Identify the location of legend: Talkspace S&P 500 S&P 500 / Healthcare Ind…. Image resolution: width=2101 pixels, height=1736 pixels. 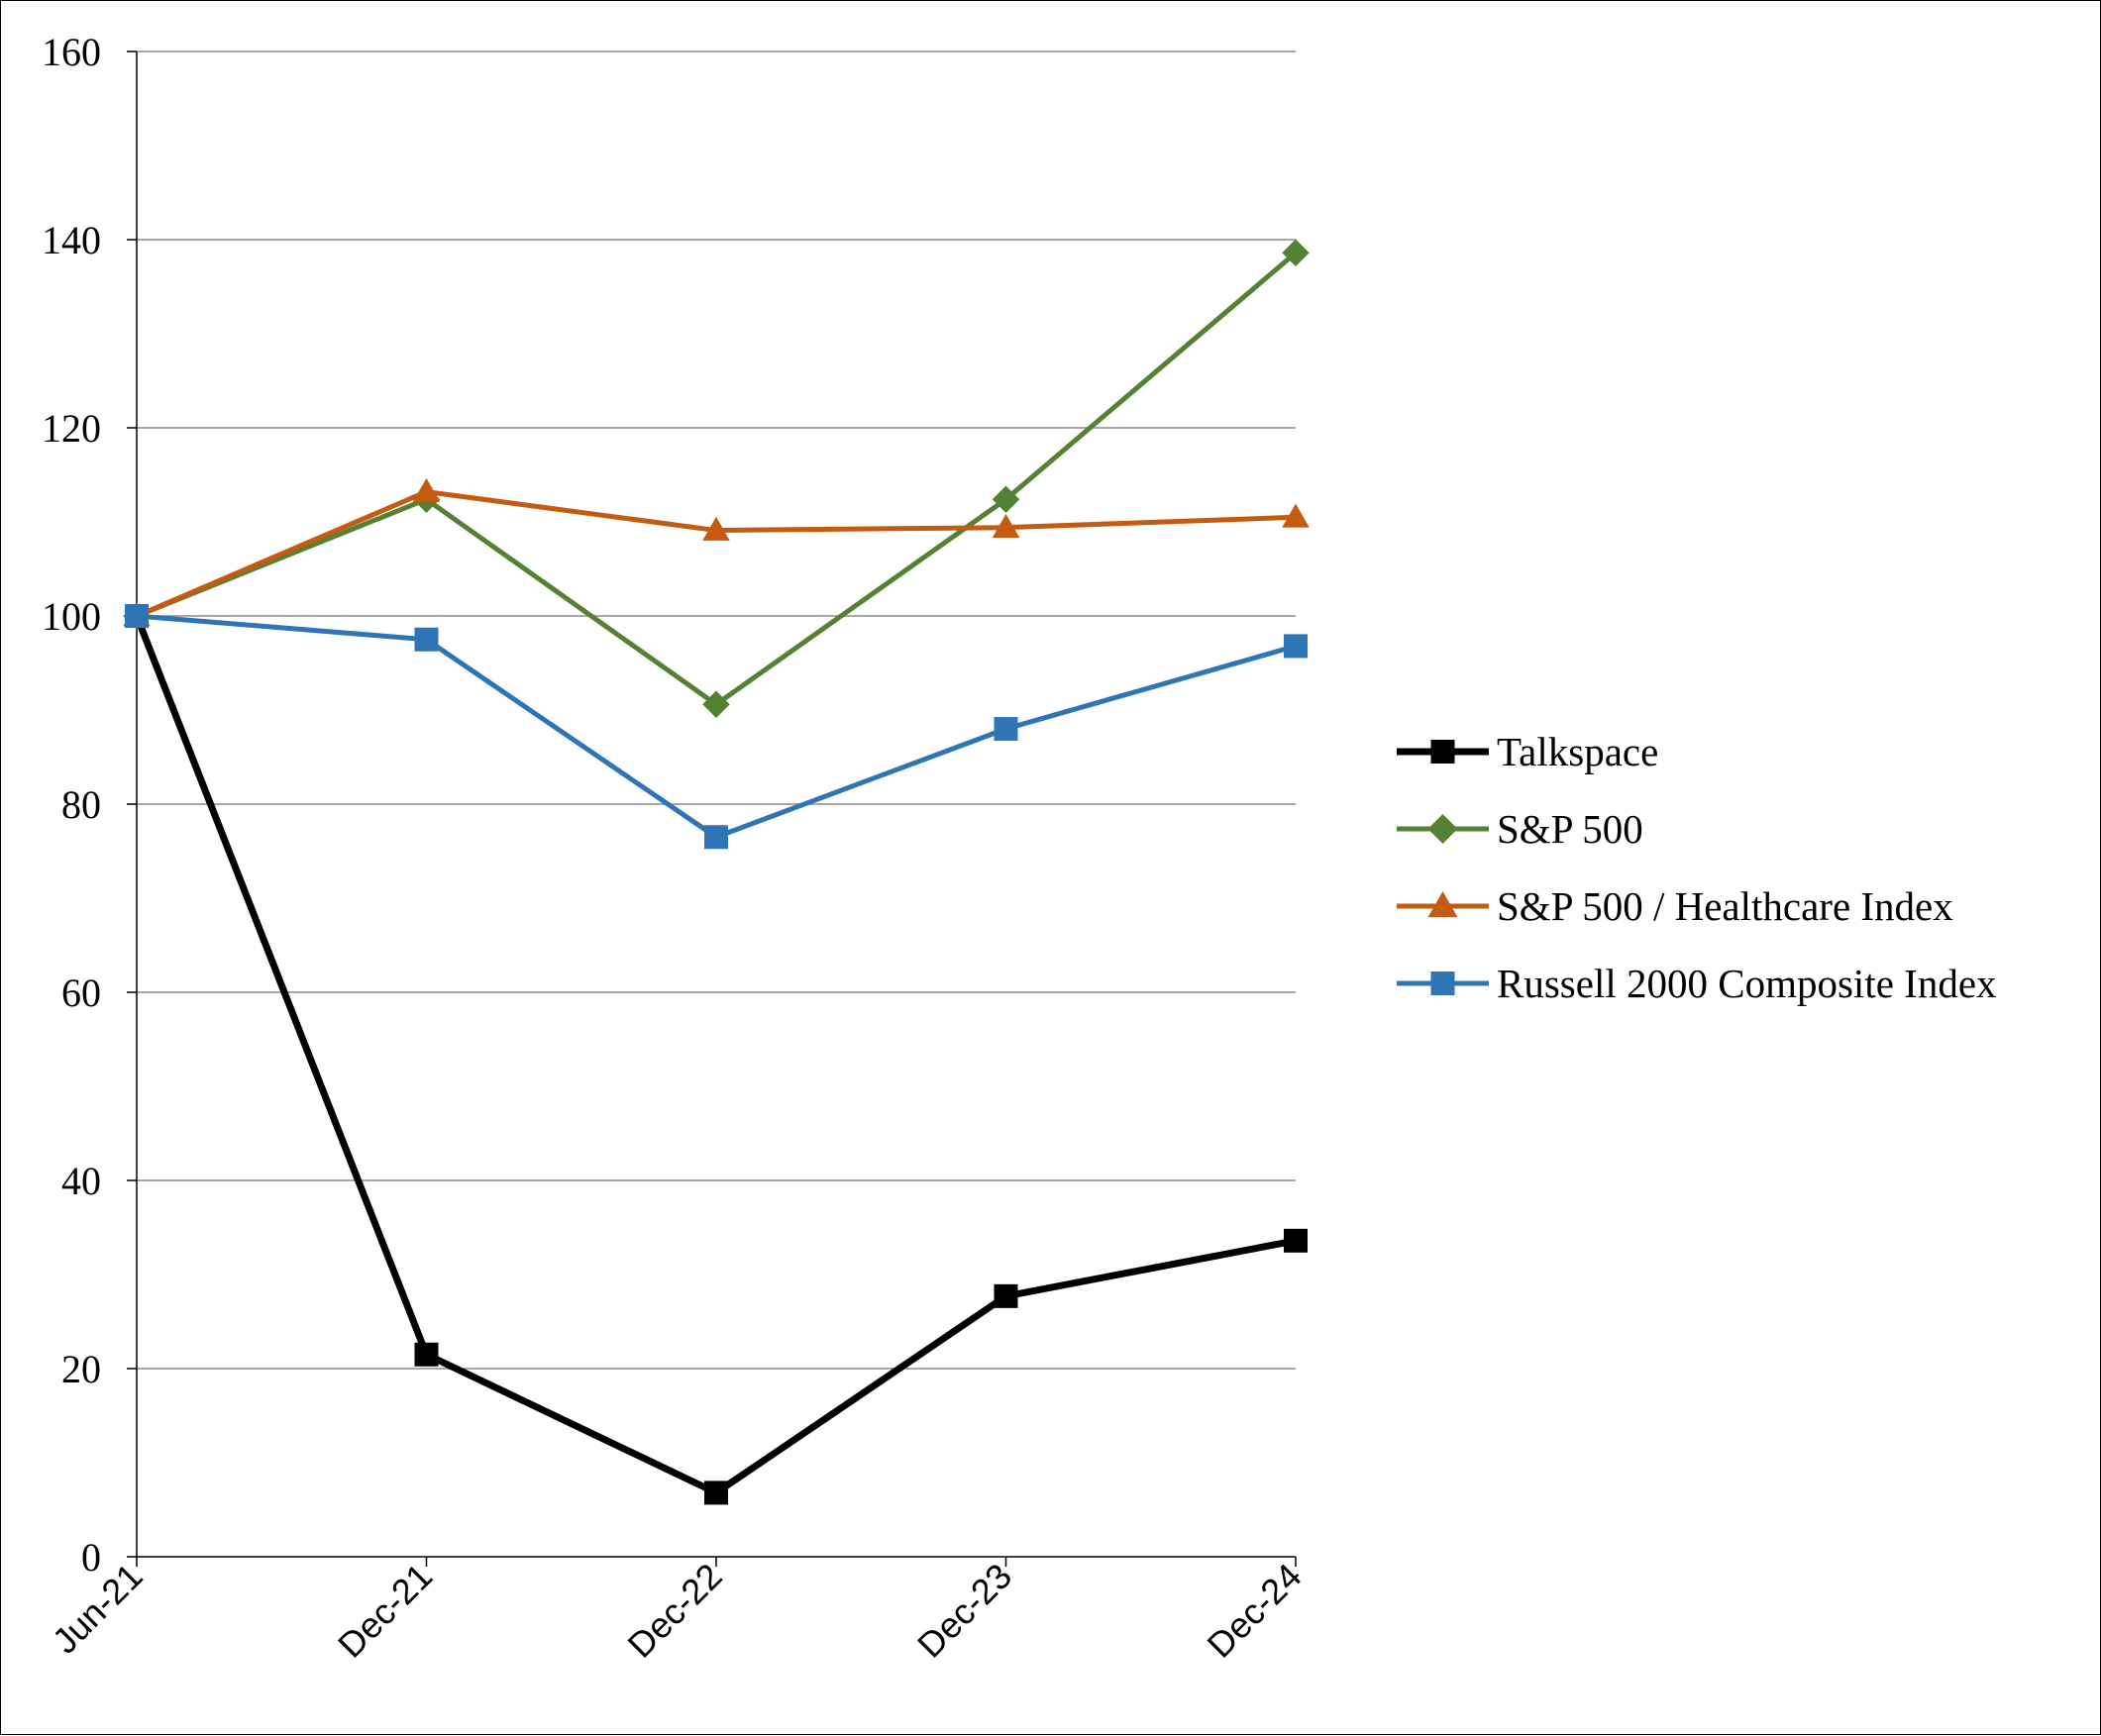
(1697, 867).